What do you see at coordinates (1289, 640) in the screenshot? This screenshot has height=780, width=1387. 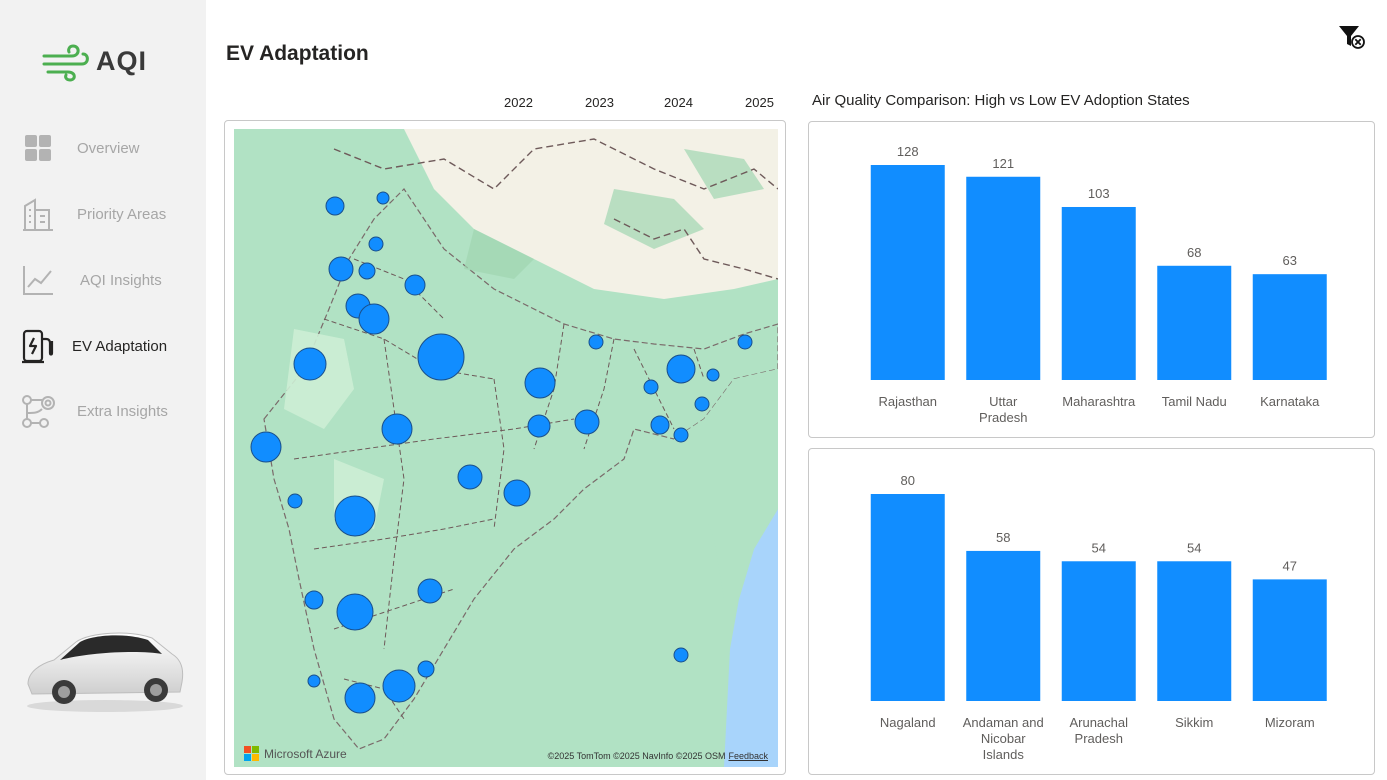 I see `bar-mizoram` at bounding box center [1289, 640].